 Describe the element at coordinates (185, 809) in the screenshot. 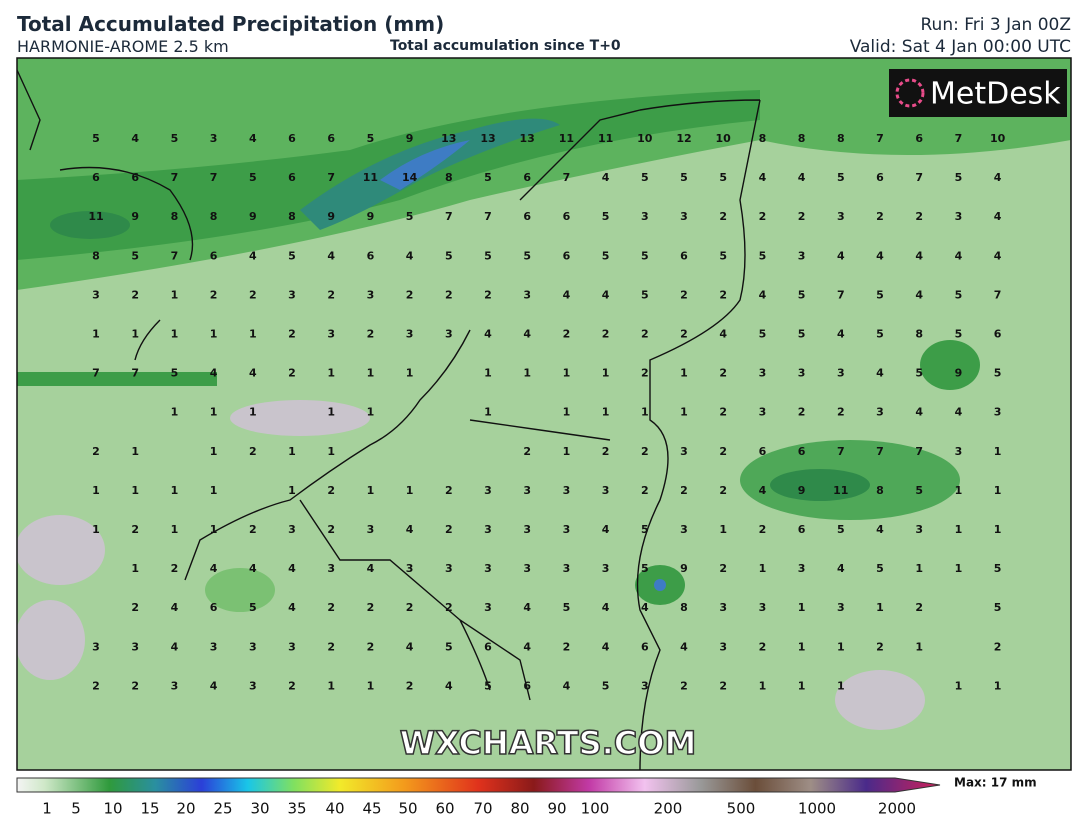

I see `colorbar-tick-label: 20` at that location.